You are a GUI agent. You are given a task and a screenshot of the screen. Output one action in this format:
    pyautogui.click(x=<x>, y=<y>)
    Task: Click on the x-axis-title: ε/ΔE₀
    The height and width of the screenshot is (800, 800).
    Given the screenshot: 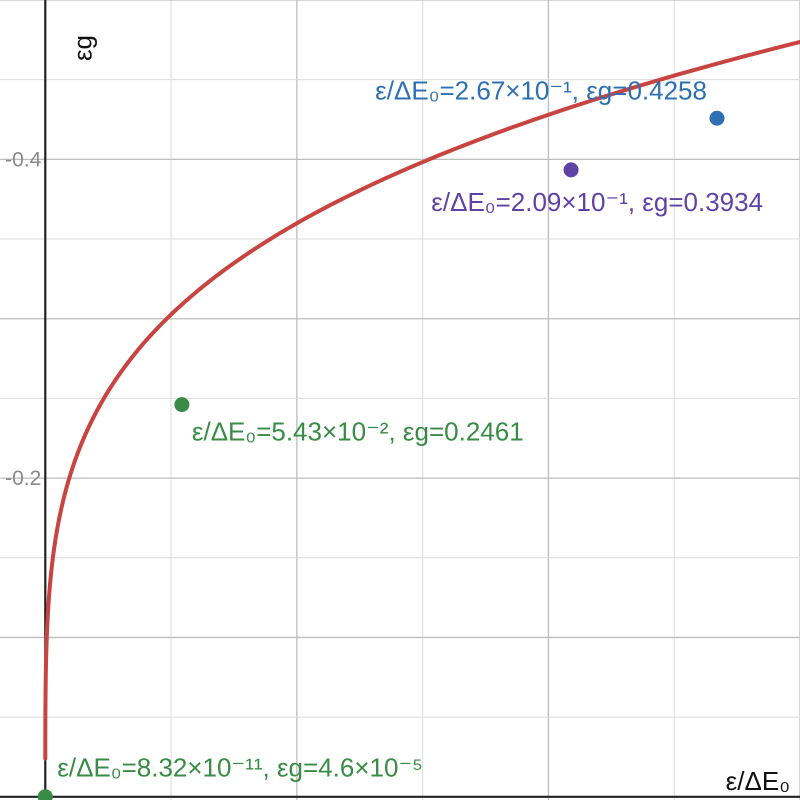 What is the action you would take?
    pyautogui.click(x=758, y=781)
    